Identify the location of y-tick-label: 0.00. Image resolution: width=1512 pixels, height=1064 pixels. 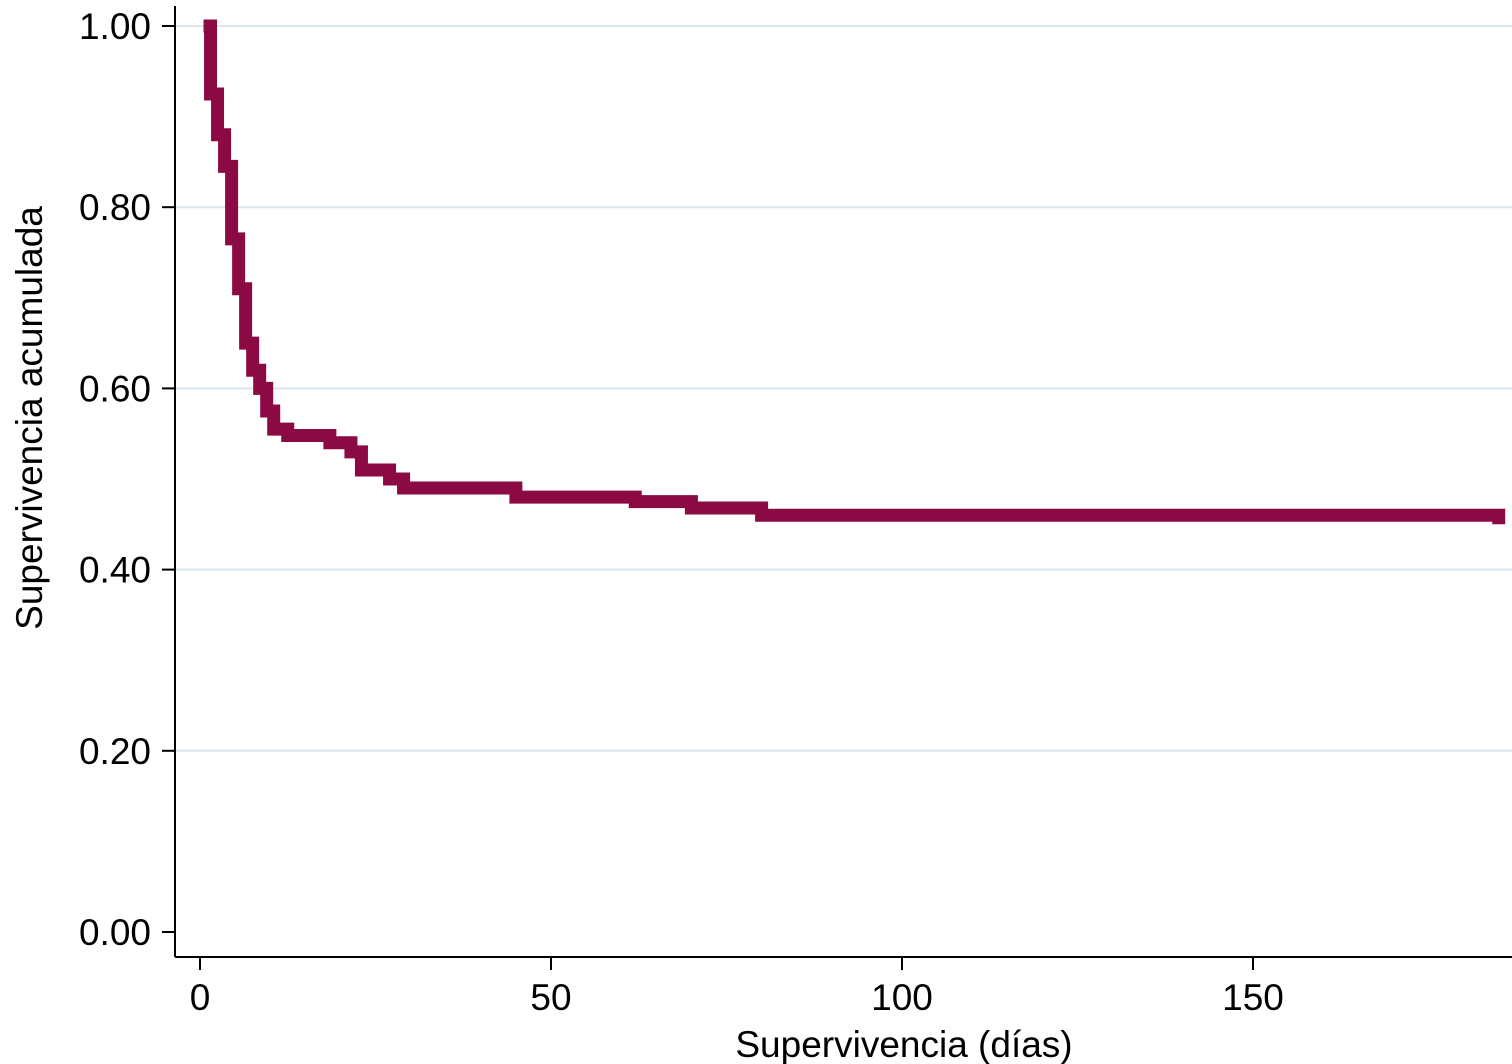
(115, 932).